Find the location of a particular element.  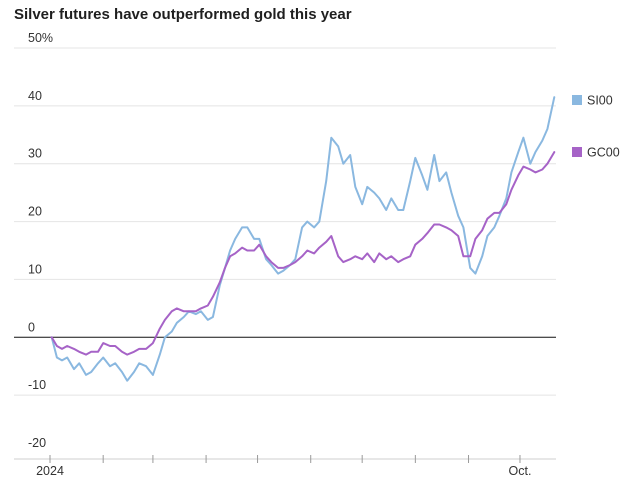

y-tick-label: 30 is located at coordinates (35, 154).